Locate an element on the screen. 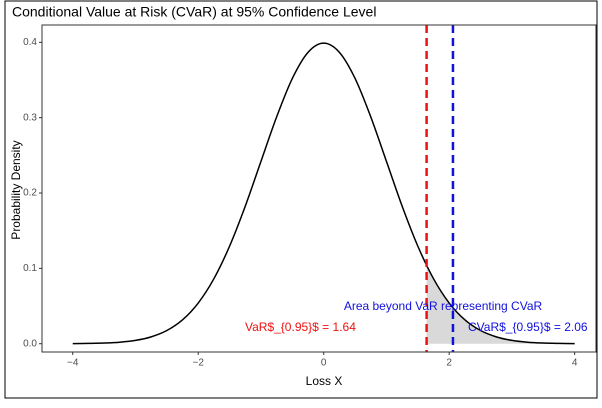 The width and height of the screenshot is (602, 408). annotation: VaR$_{0.95}$ = 1.64 is located at coordinates (300, 327).